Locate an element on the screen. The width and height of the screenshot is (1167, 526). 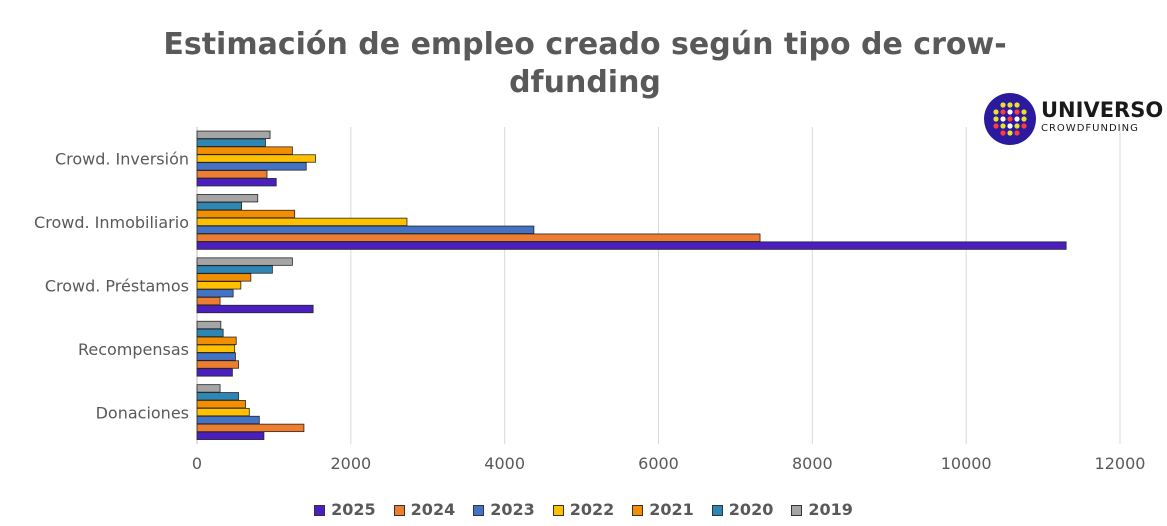
universo-crowdfunding-logo: UNIVERSO CROWDFUNDING is located at coordinates (1073, 120).